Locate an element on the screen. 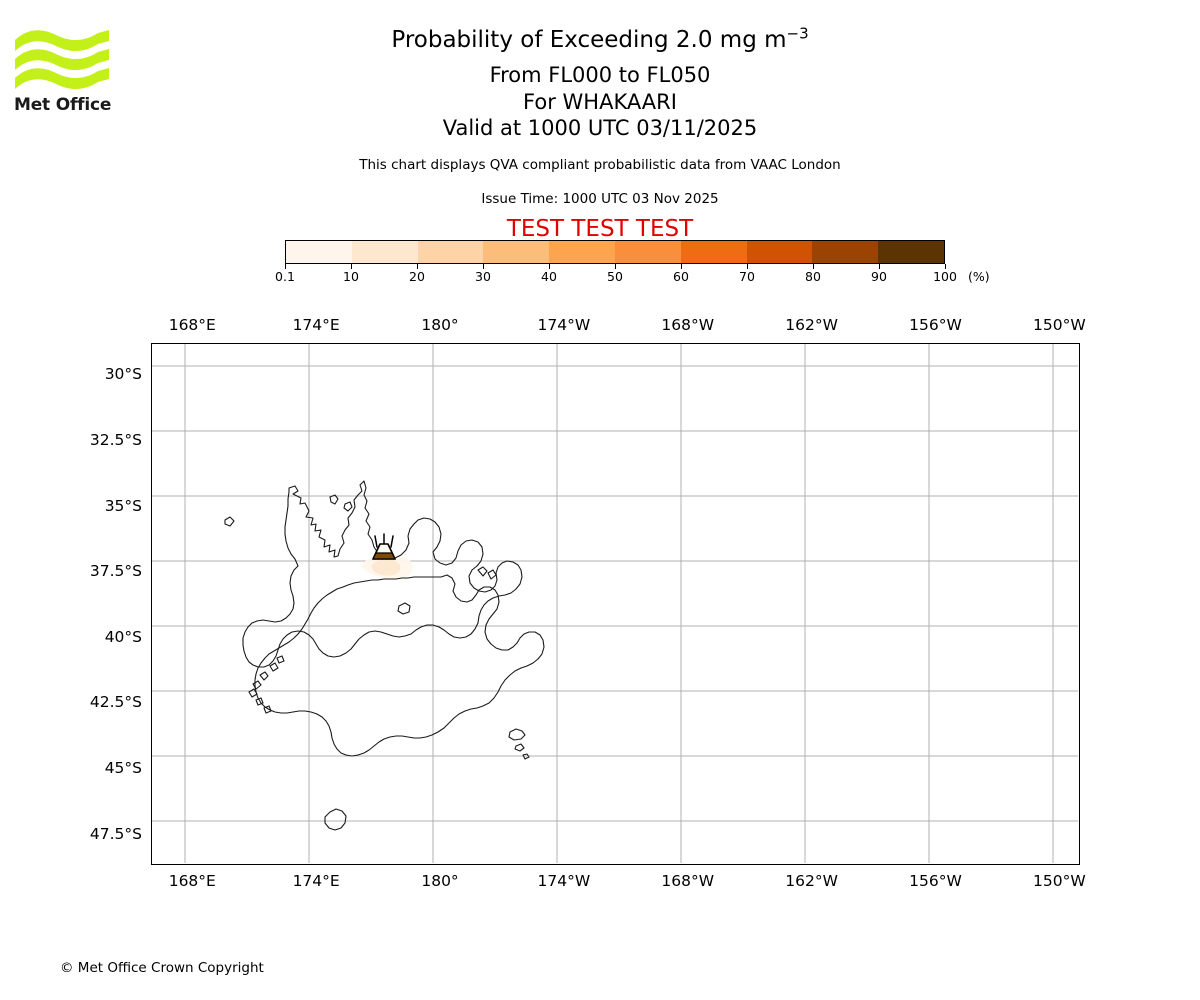 This screenshot has width=1200, height=1000. colorbar-tick-label: 0.1 is located at coordinates (285, 276).